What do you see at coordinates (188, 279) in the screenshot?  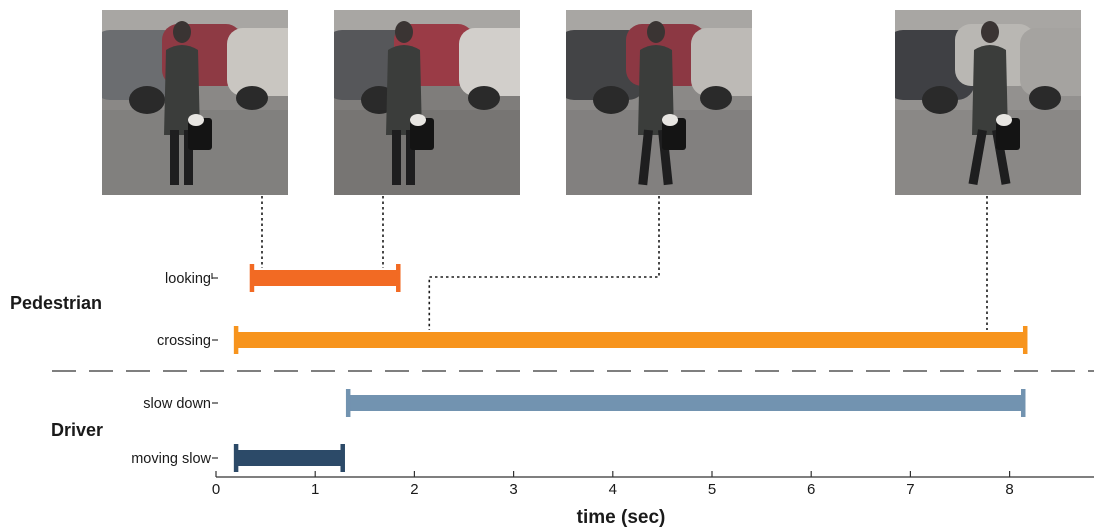 I see `y-tick-label: looking` at bounding box center [188, 279].